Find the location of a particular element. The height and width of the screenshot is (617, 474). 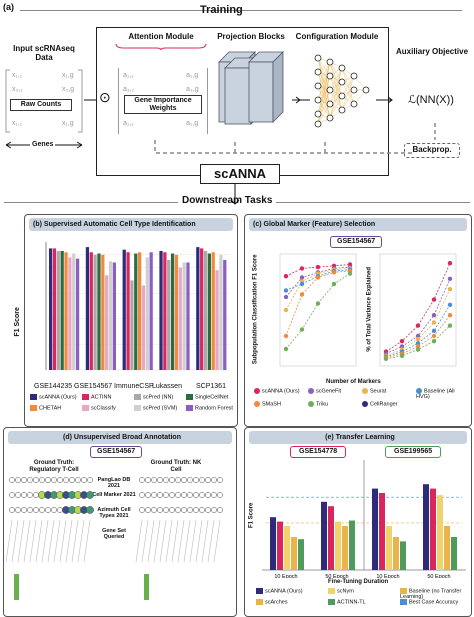

legend-label: Best Case Accuracy is located at coordinates (433, 602).